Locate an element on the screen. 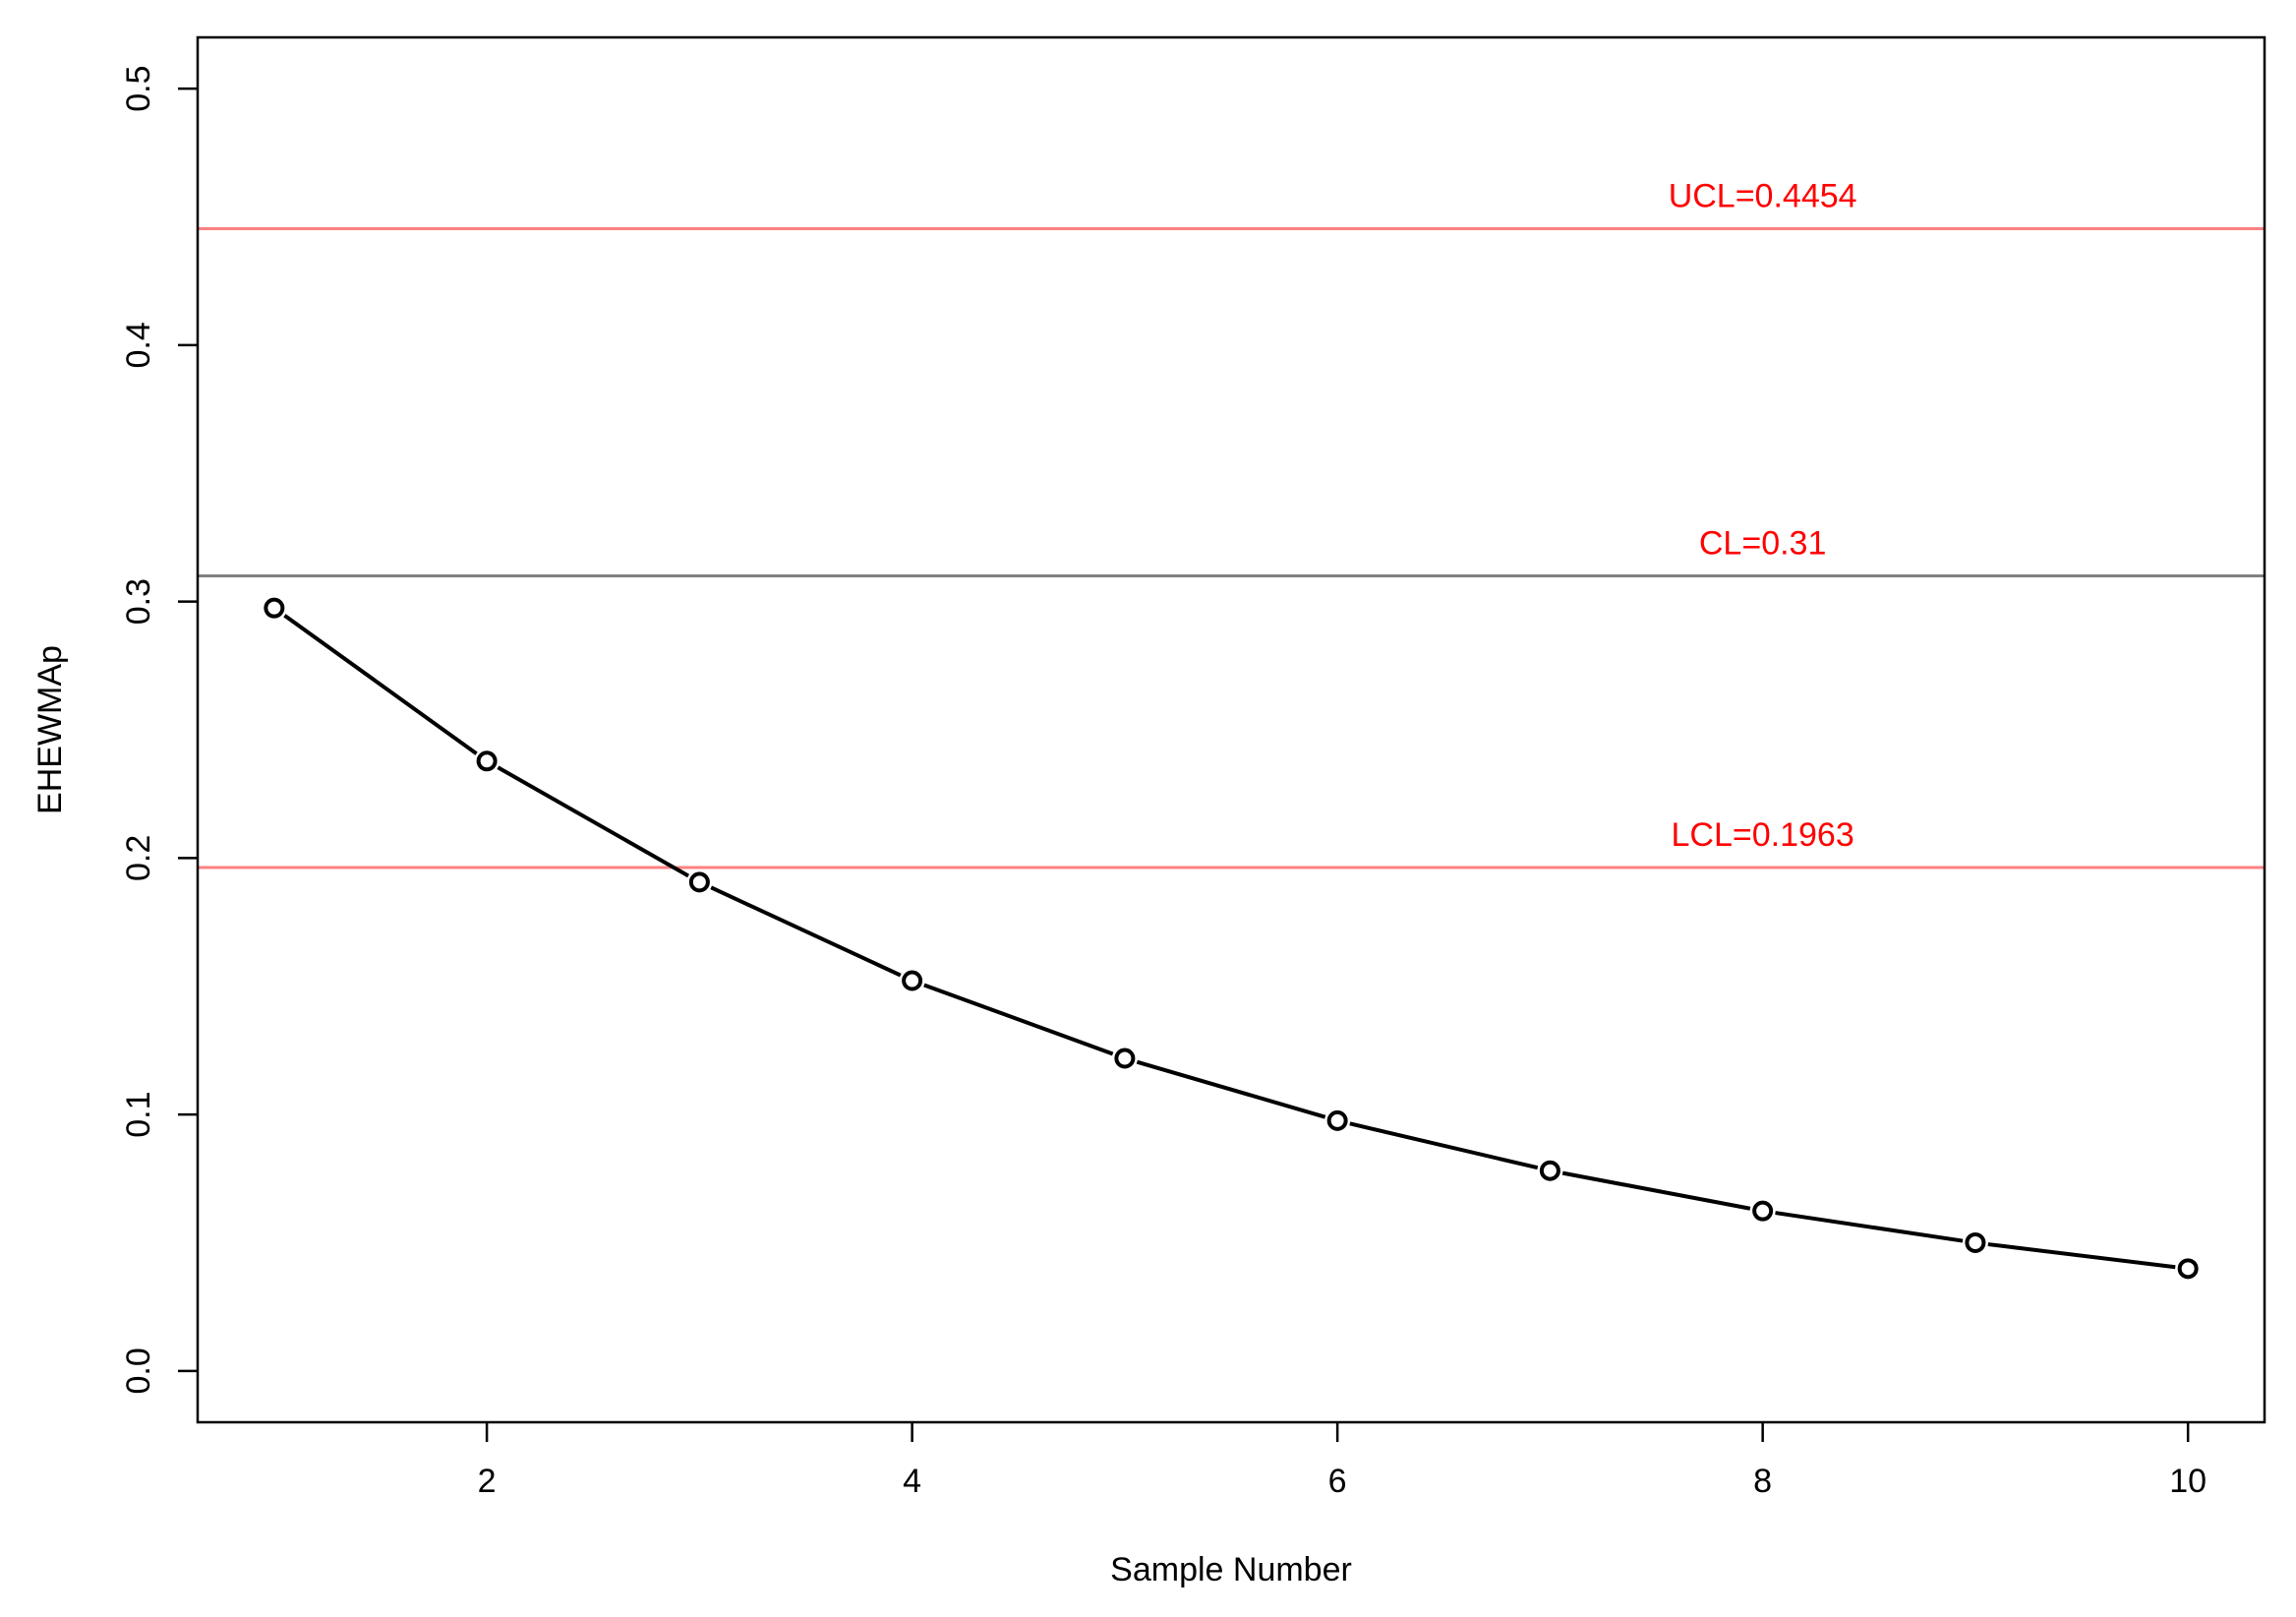 The width and height of the screenshot is (2296, 1617). x-tick-label: 4 is located at coordinates (912, 1481).